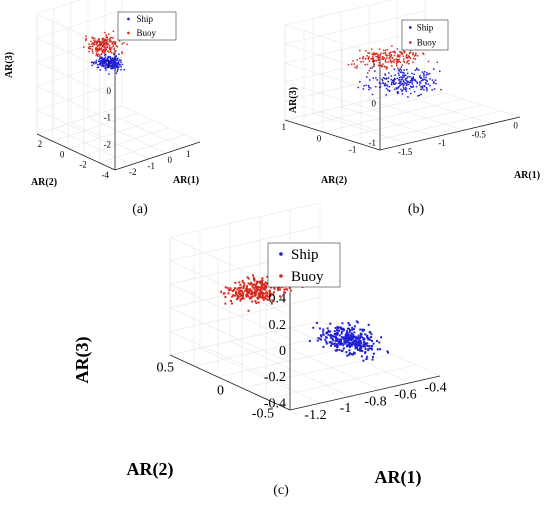 The image size is (550, 513). What do you see at coordinates (515, 126) in the screenshot?
I see `x-tick-label: 0` at bounding box center [515, 126].